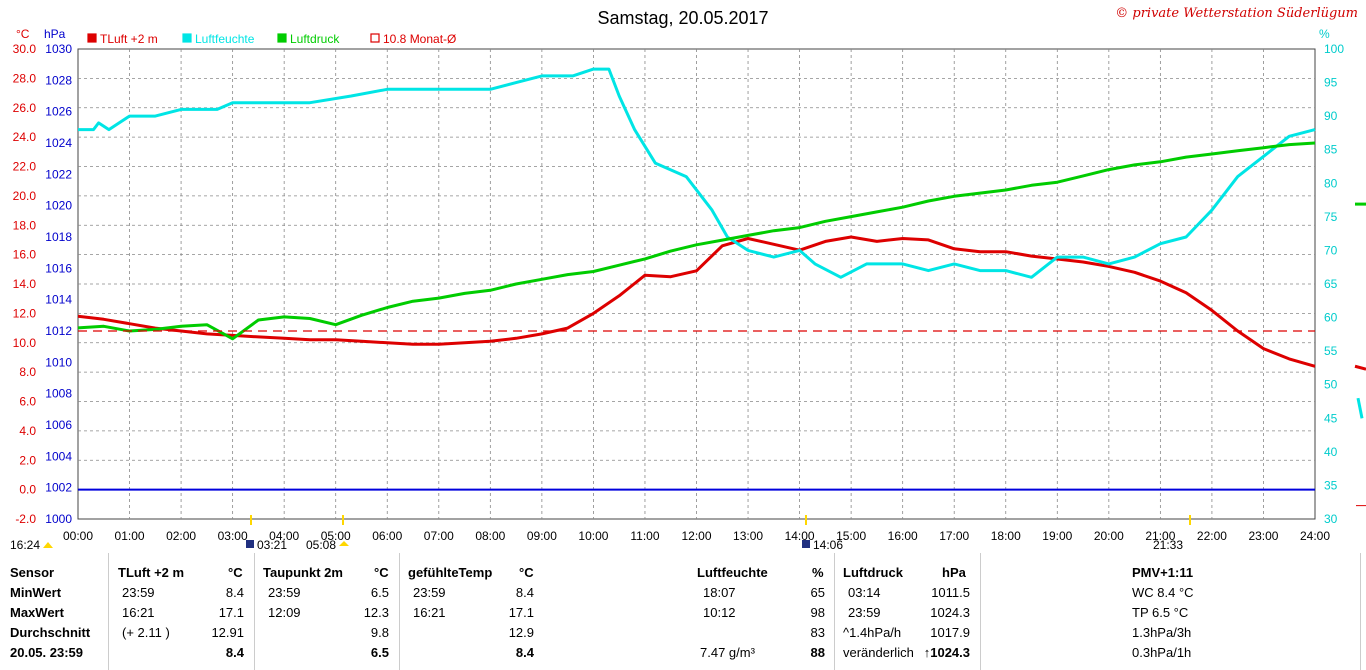 The height and width of the screenshot is (670, 1366). I want to click on legend-label: TLuft +2 m, so click(129, 39).